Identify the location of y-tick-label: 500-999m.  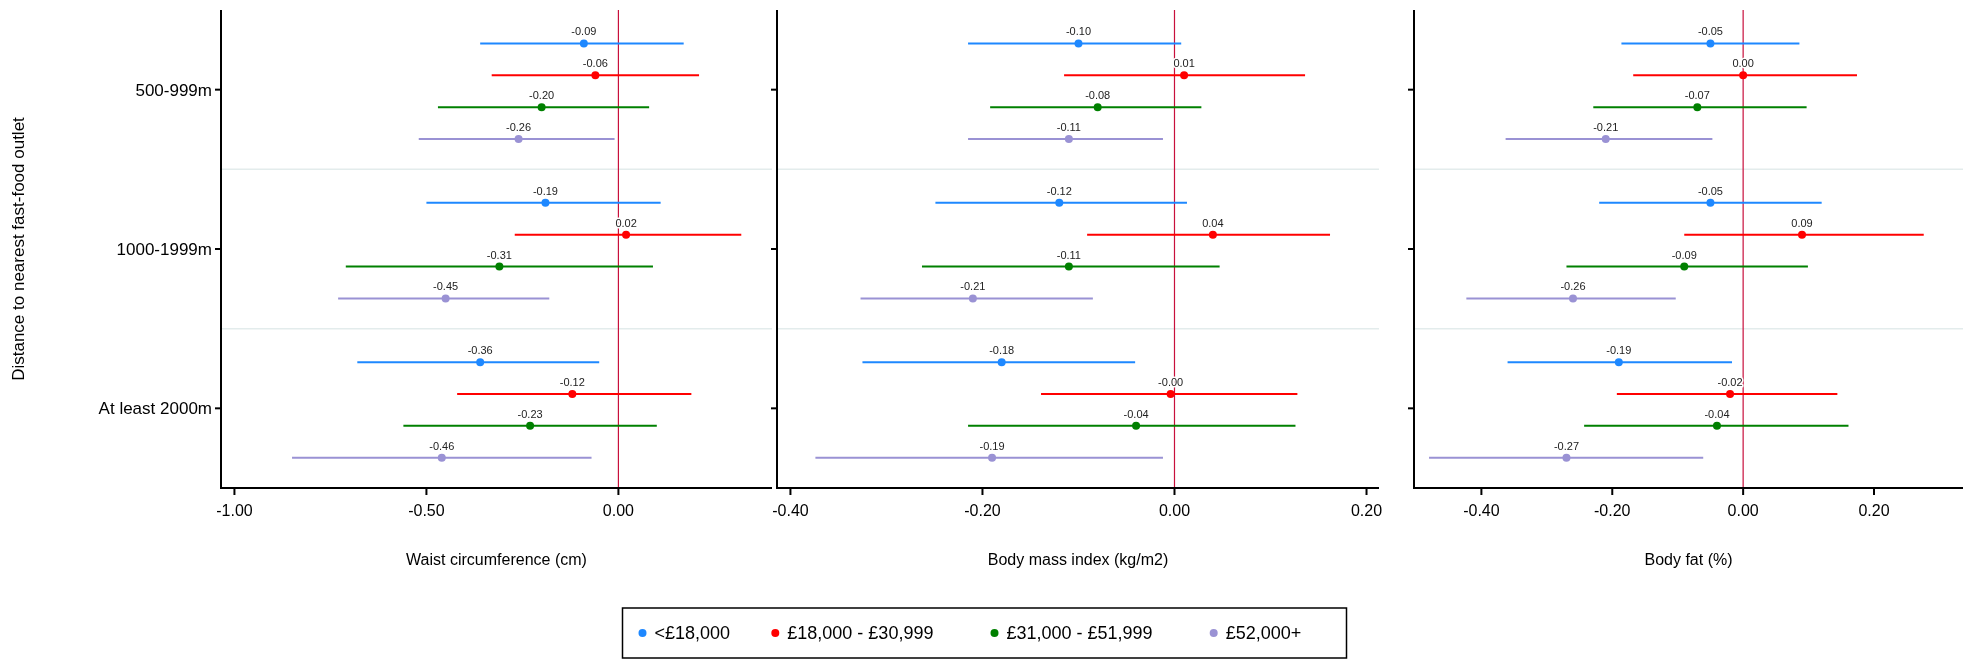
(173, 90).